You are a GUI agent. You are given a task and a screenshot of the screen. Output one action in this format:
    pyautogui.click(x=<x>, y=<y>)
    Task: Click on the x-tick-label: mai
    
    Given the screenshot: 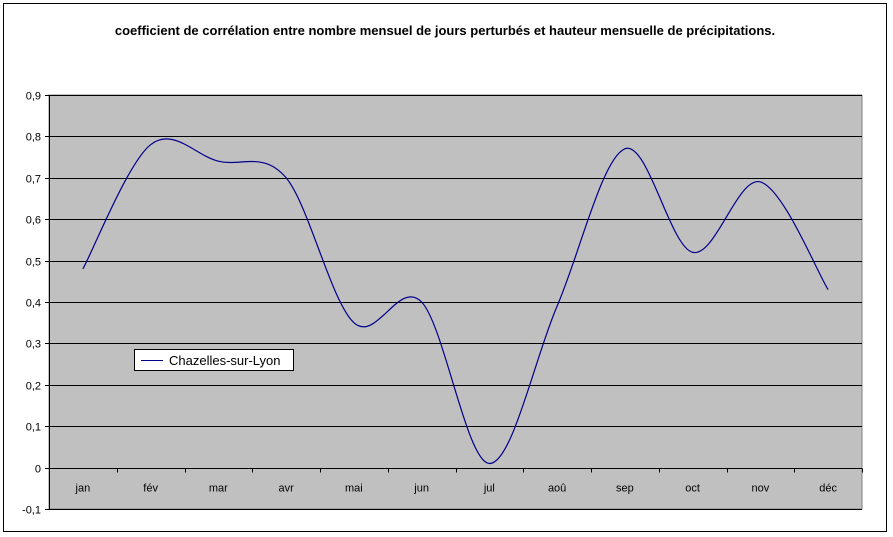 What is the action you would take?
    pyautogui.click(x=354, y=489)
    